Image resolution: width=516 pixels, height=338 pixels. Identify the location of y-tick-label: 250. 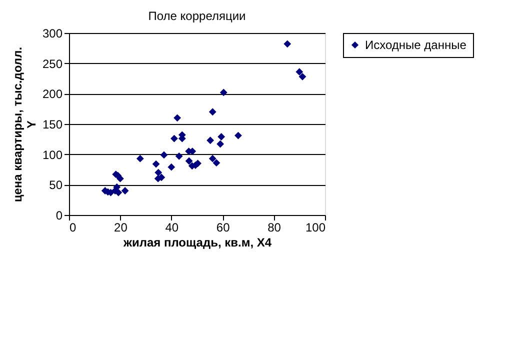
(52, 63).